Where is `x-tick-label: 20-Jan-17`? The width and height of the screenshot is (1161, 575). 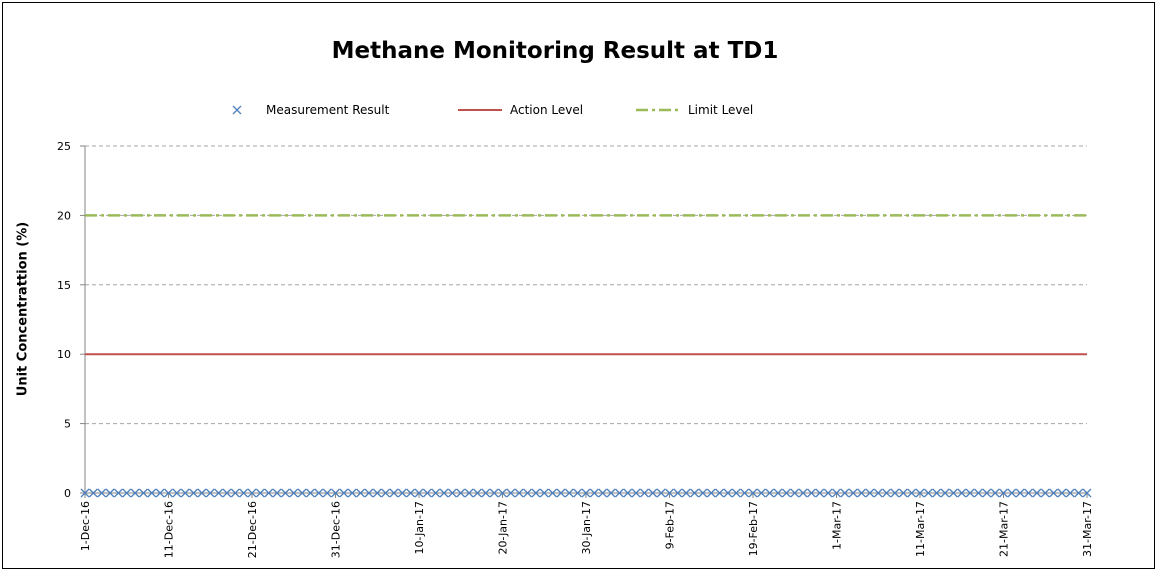 x-tick-label: 20-Jan-17 is located at coordinates (503, 528).